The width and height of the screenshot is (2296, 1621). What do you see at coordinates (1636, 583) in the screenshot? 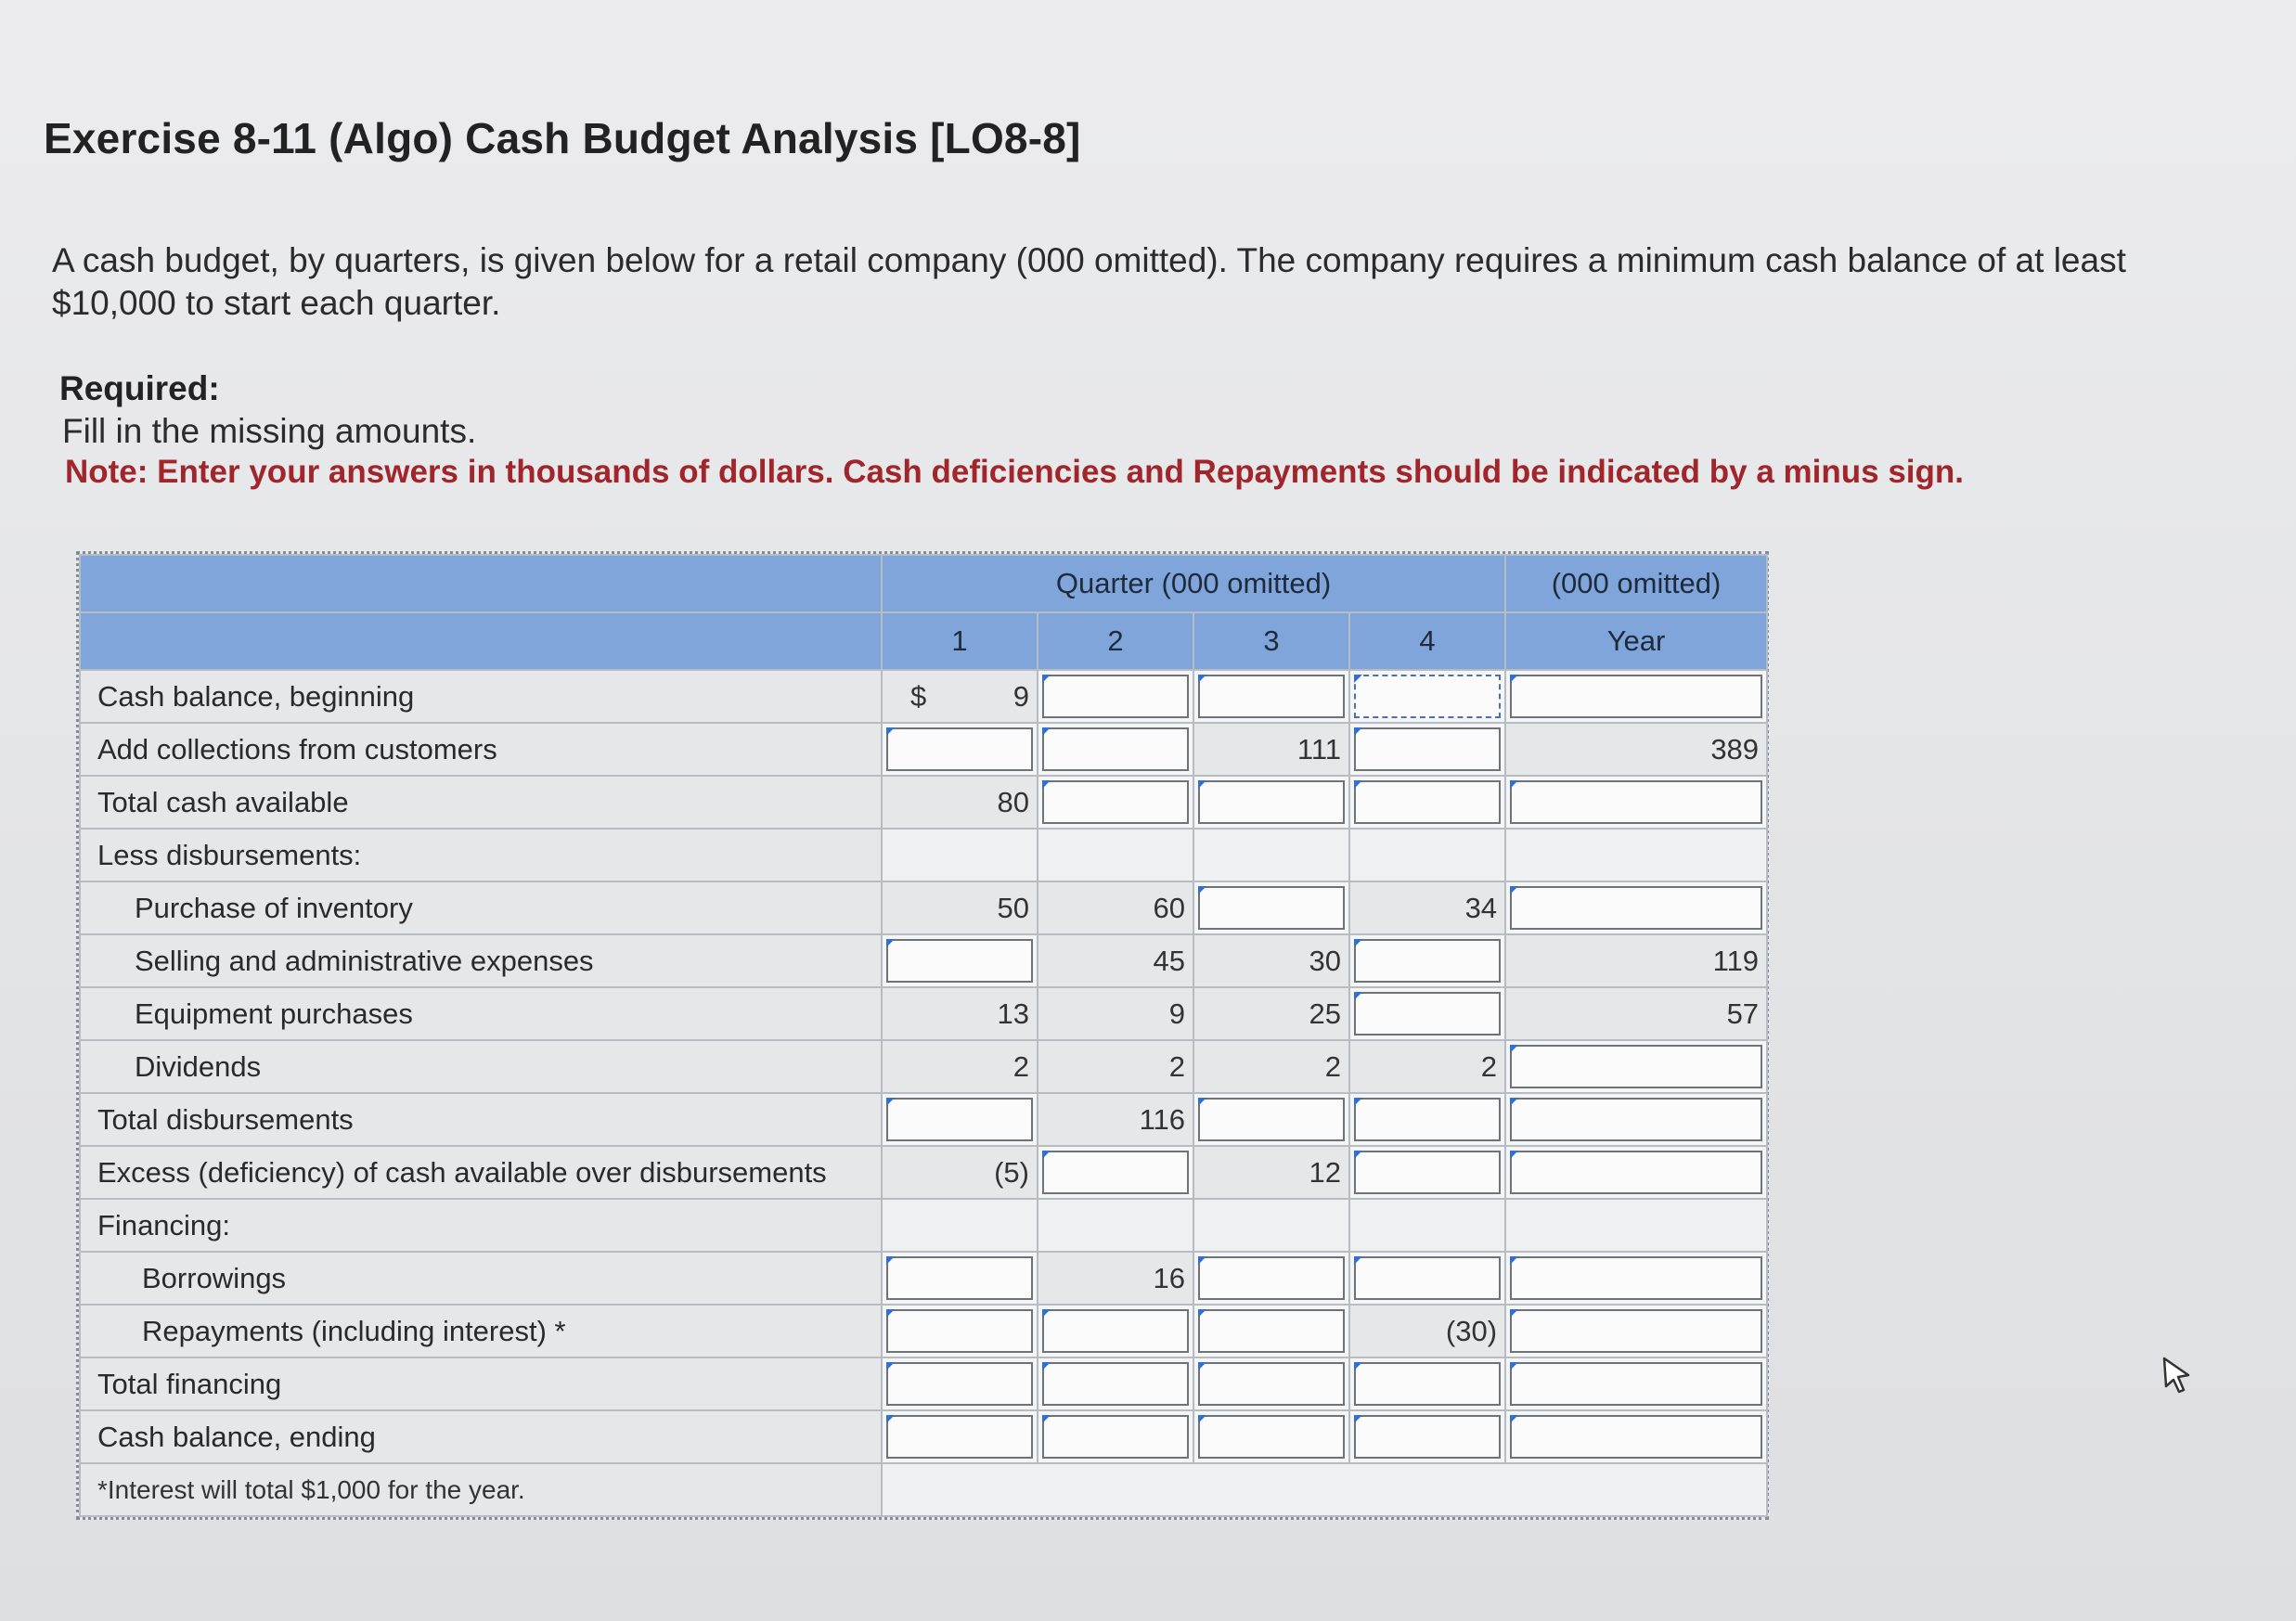
I see `header-year-group: (000 omitted)` at bounding box center [1636, 583].